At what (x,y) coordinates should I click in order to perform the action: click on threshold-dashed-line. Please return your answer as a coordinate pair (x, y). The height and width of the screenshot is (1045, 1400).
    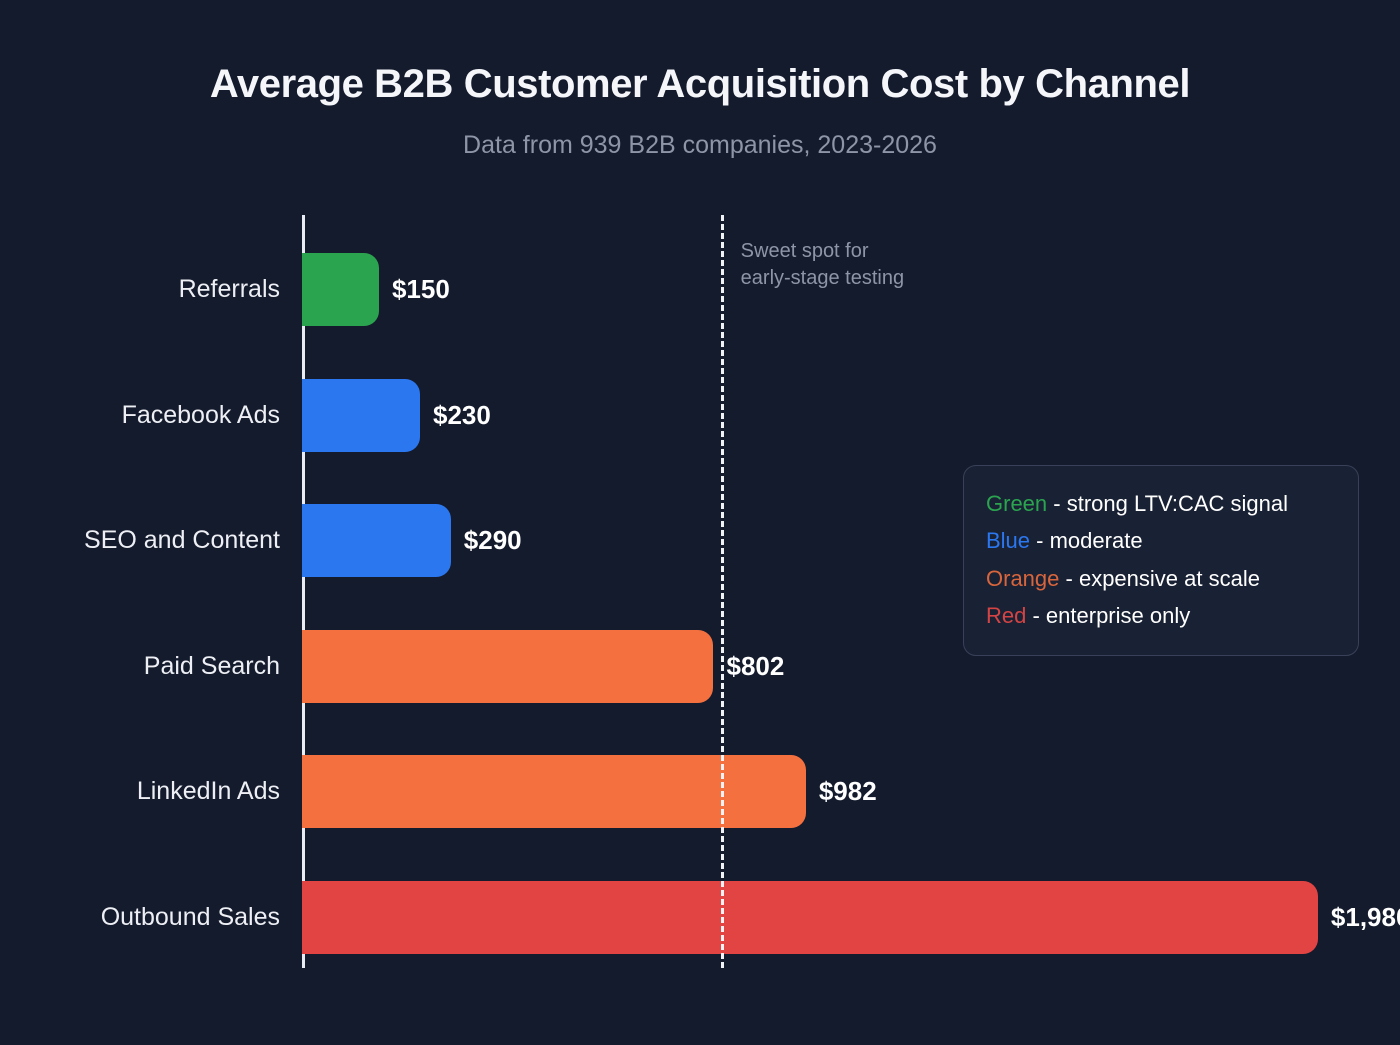
    Looking at the image, I should click on (722, 591).